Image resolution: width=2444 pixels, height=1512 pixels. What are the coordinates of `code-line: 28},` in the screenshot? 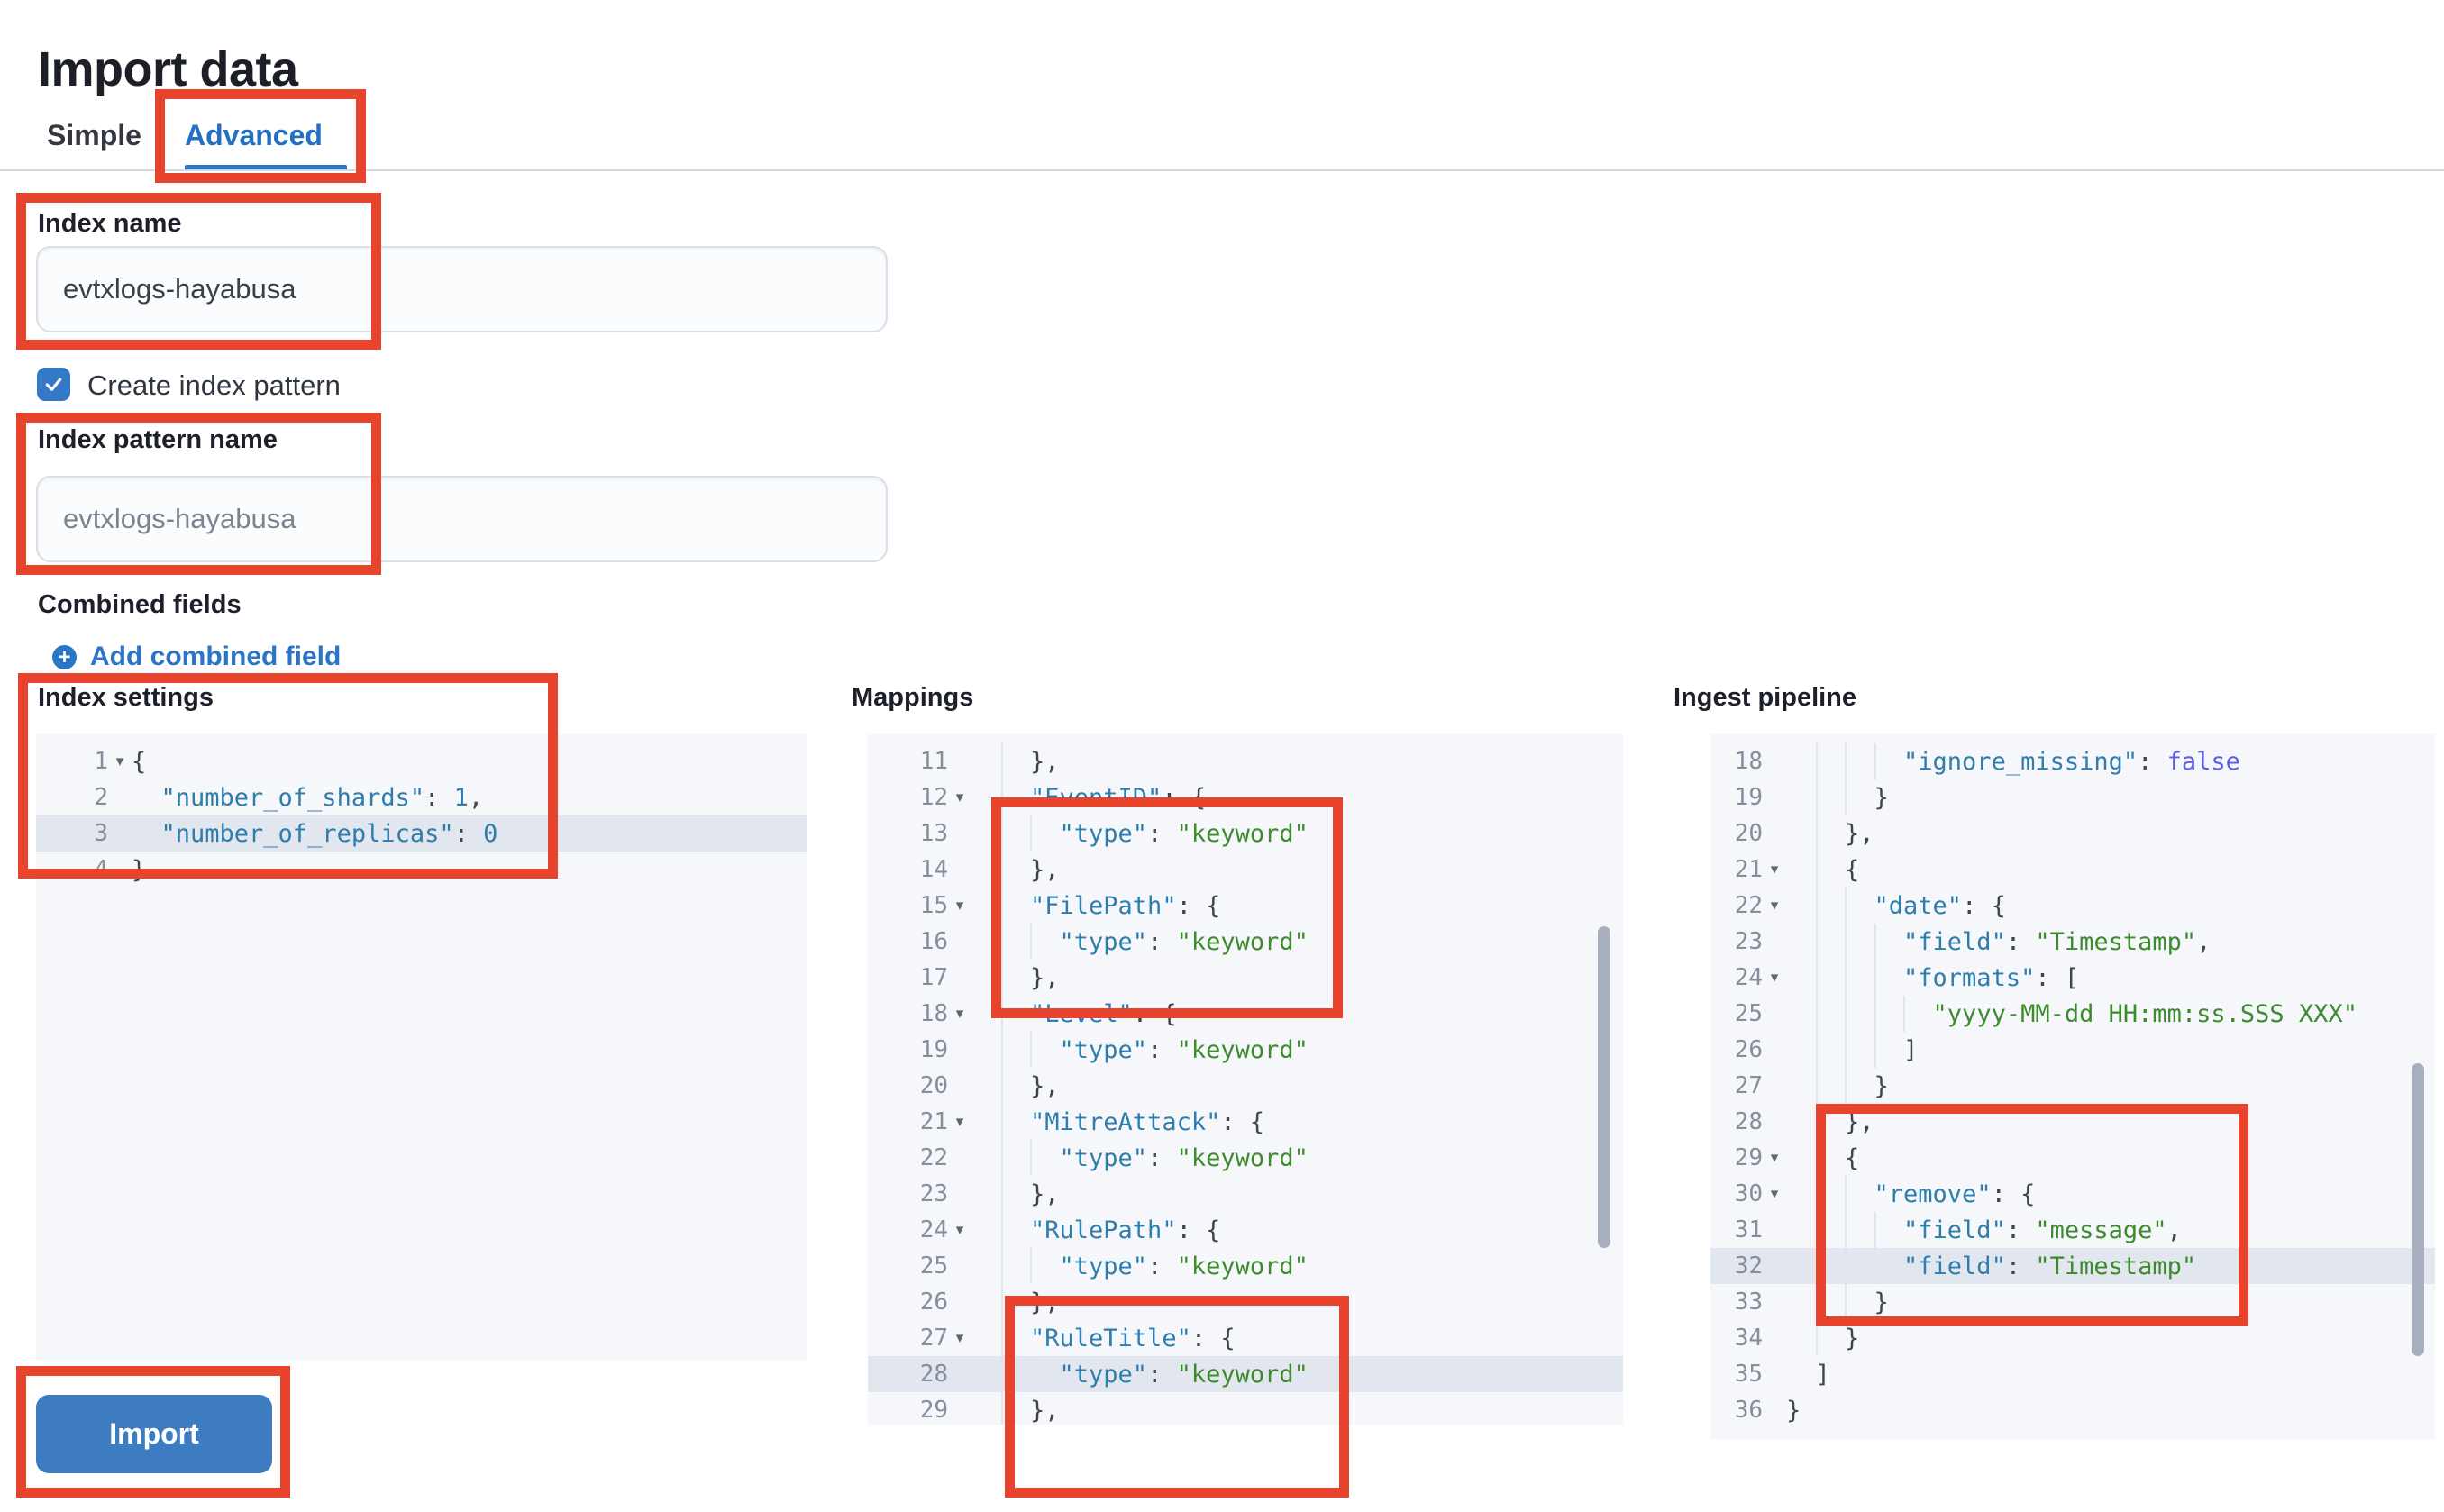 It's located at (2072, 1122).